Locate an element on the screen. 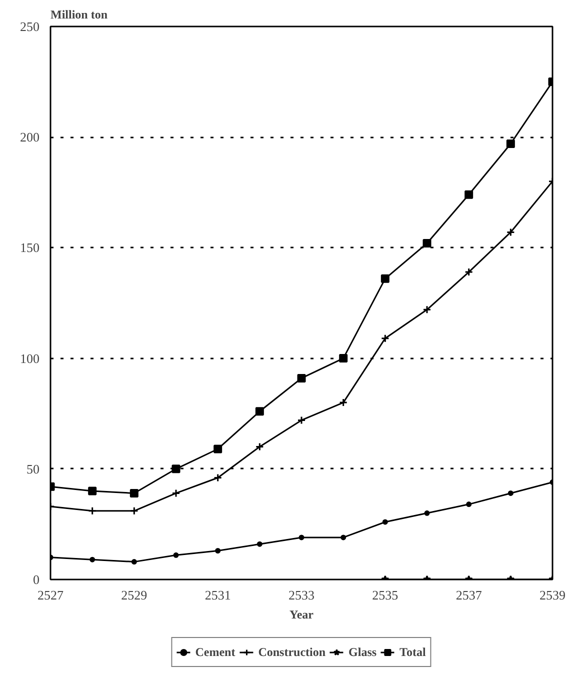 The image size is (582, 684). x-tick-label: 2537 is located at coordinates (469, 595).